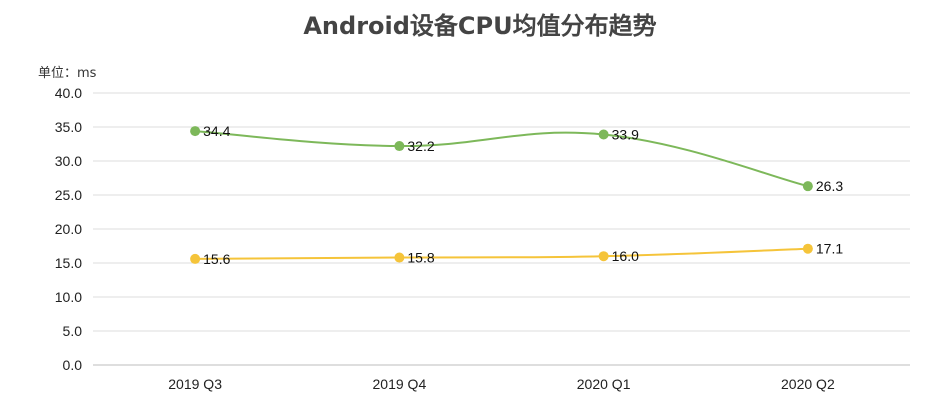 The width and height of the screenshot is (951, 400). I want to click on x-tick-label: 2020 Q2, so click(808, 384).